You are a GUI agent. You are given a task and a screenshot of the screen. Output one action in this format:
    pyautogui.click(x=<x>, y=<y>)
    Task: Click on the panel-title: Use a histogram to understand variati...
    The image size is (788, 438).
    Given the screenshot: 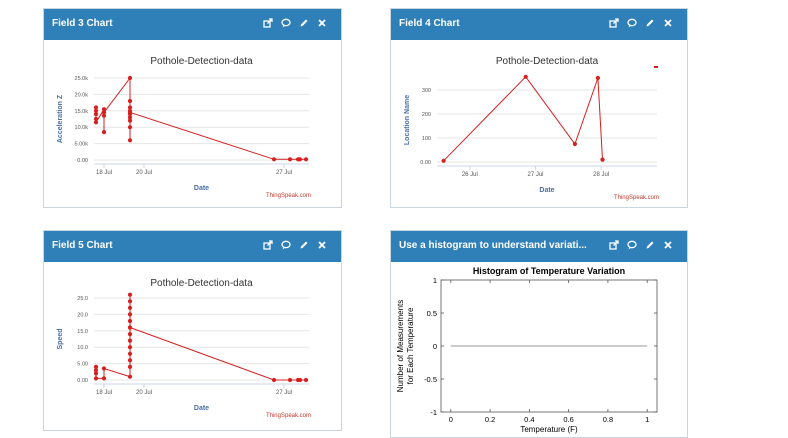 What is the action you would take?
    pyautogui.click(x=493, y=245)
    